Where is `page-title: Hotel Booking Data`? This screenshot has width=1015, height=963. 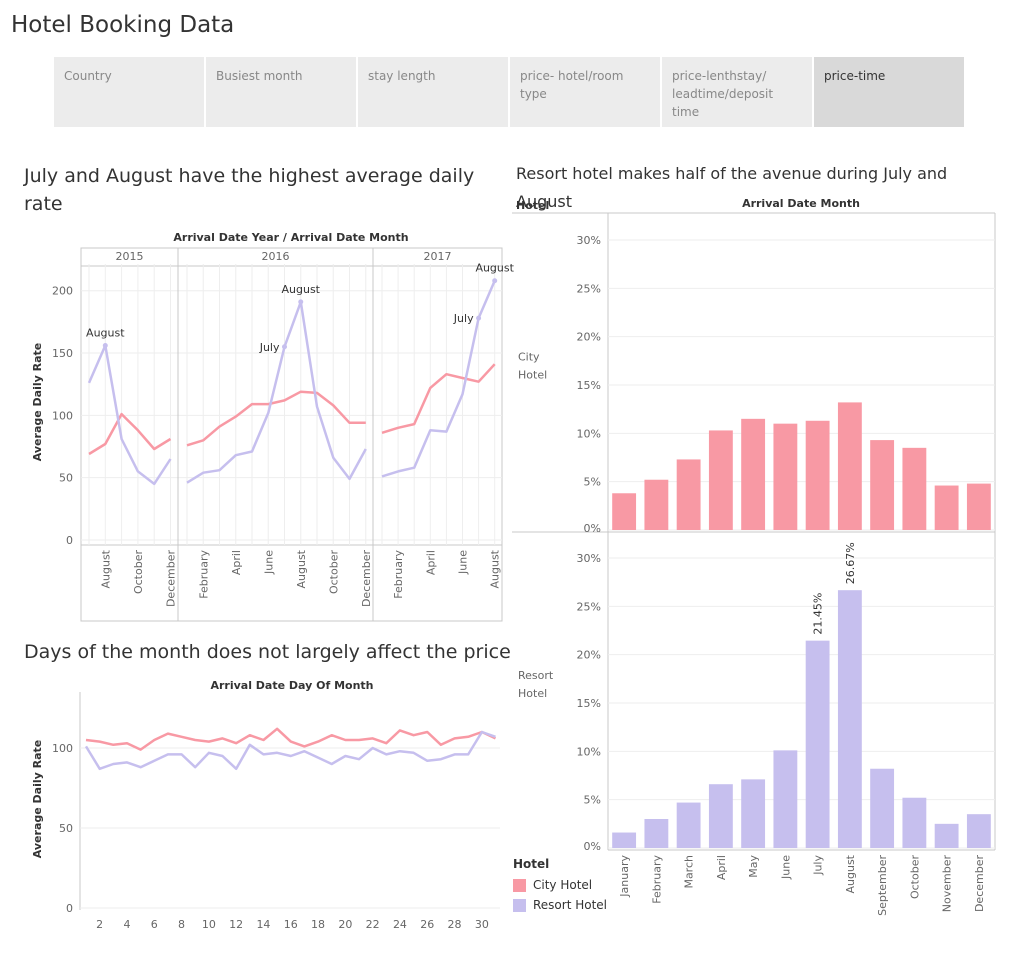 page-title: Hotel Booking Data is located at coordinates (123, 25).